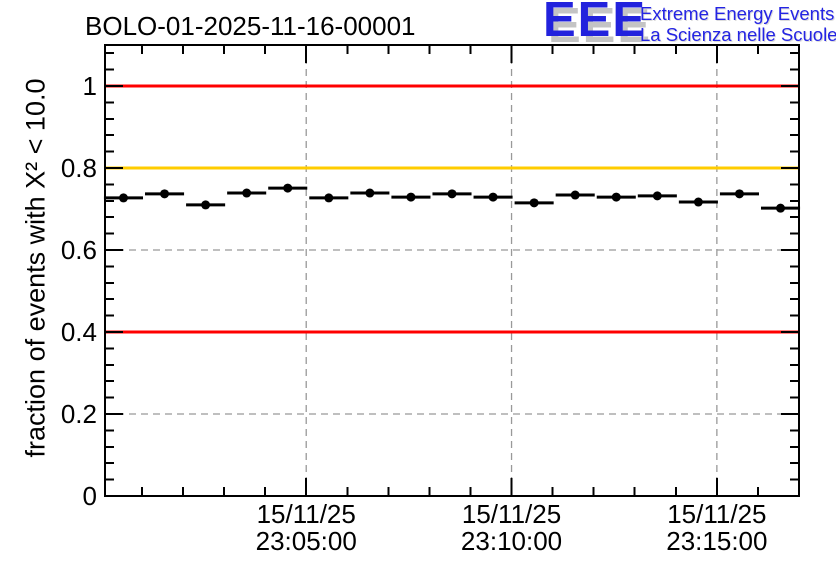  What do you see at coordinates (250, 26) in the screenshot?
I see `plot-title: BOLO-01-2025-11-16-00001` at bounding box center [250, 26].